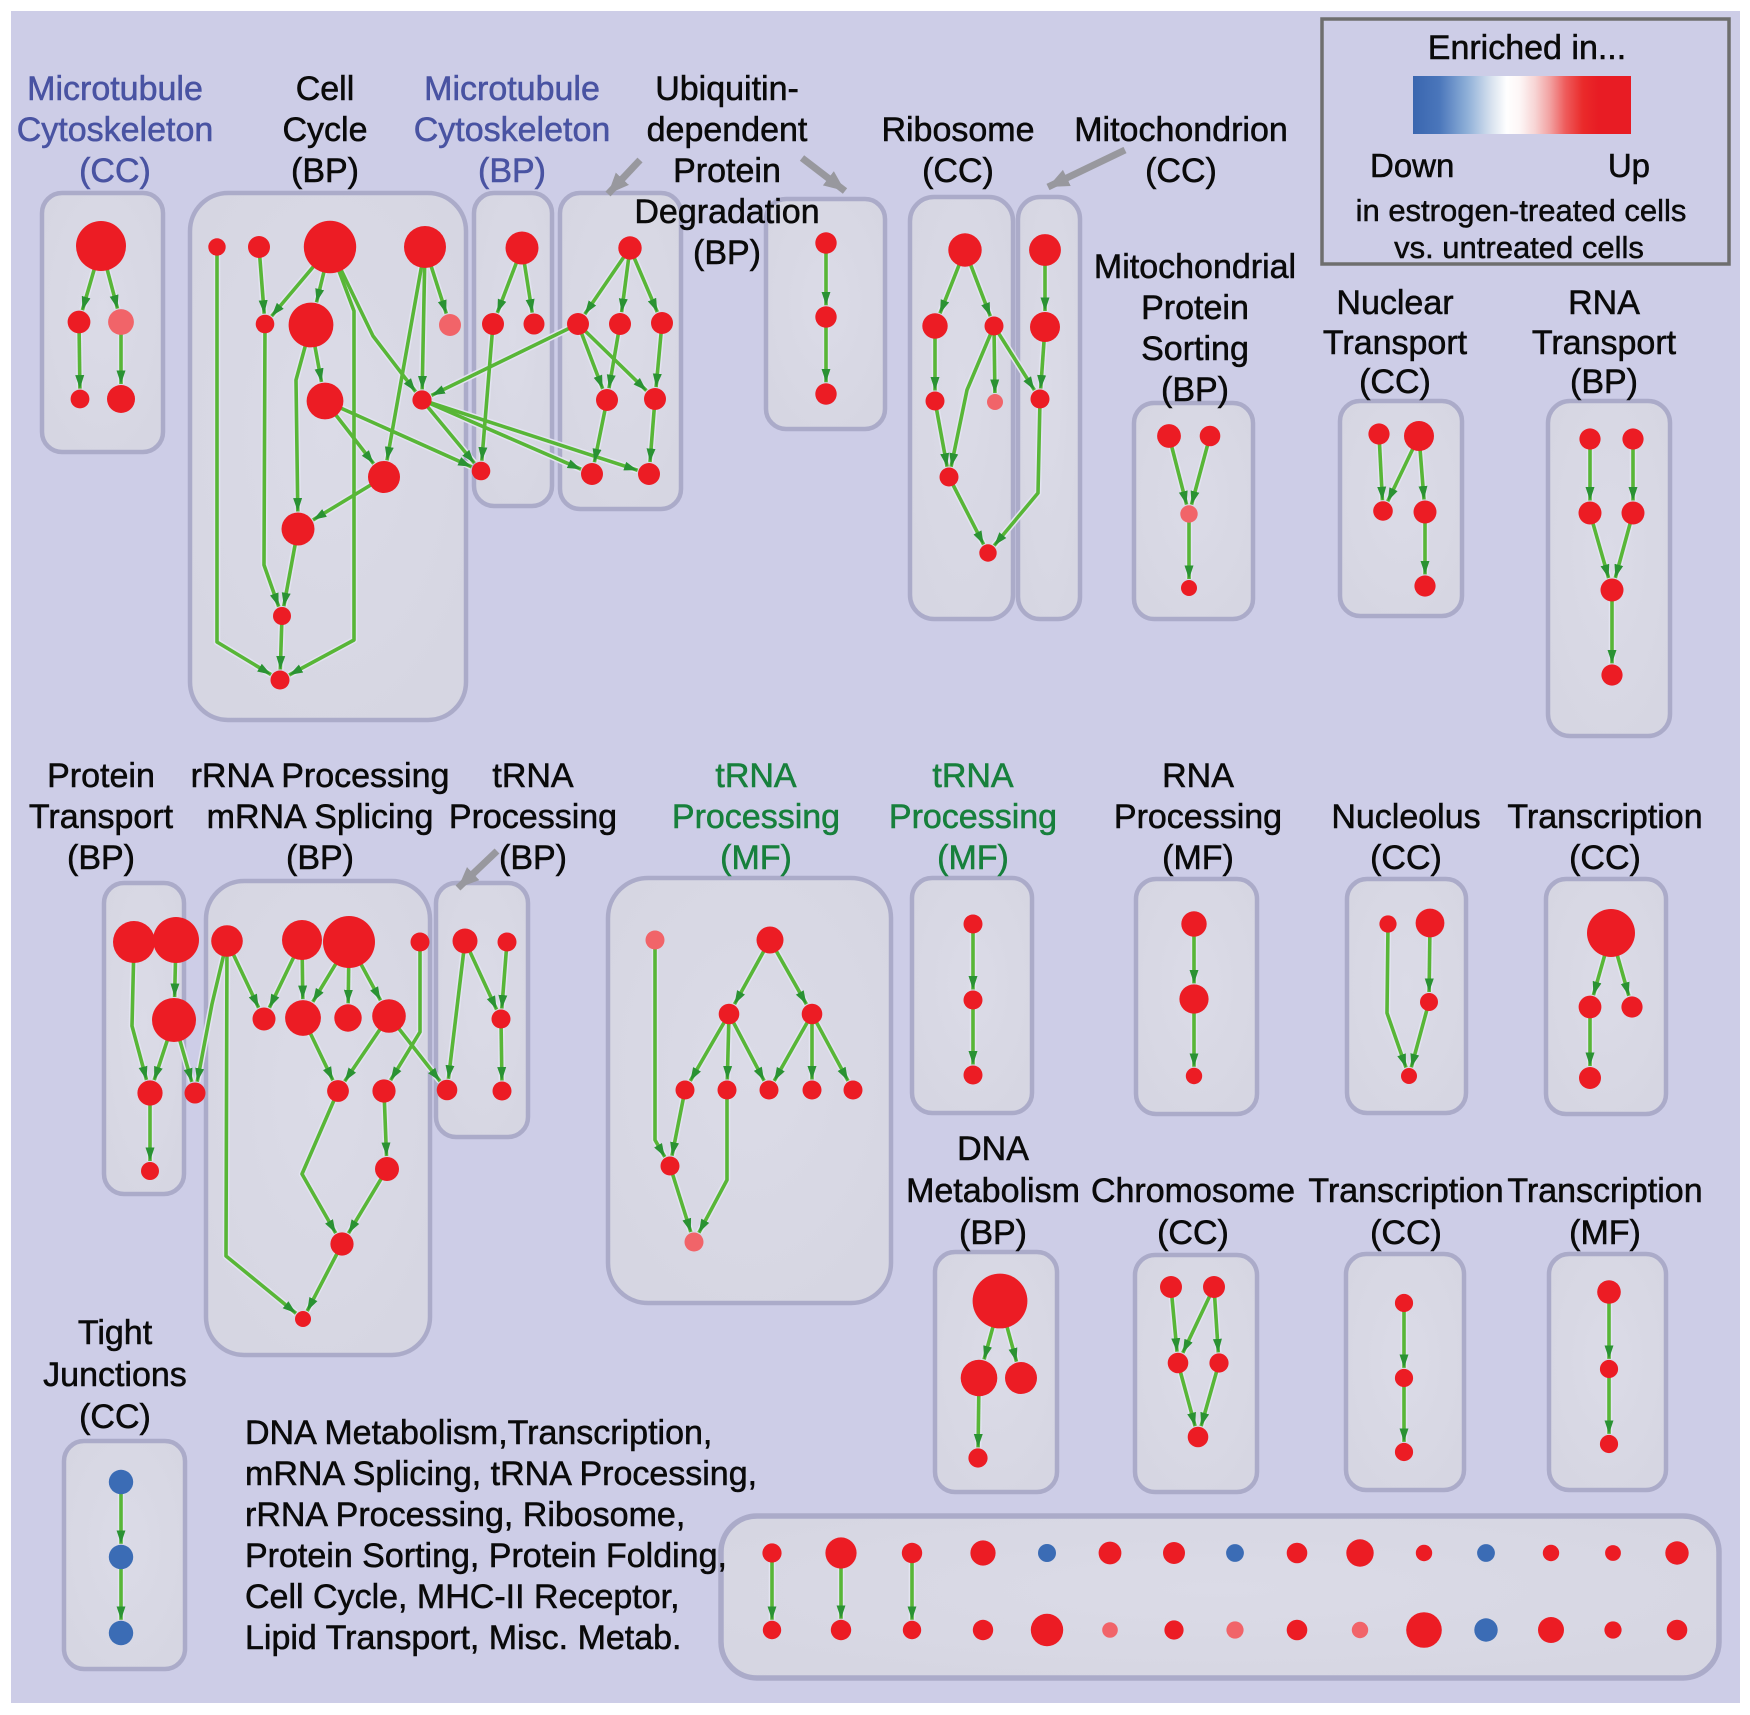  I want to click on svg-text: Nucleolus, so click(1405, 817).